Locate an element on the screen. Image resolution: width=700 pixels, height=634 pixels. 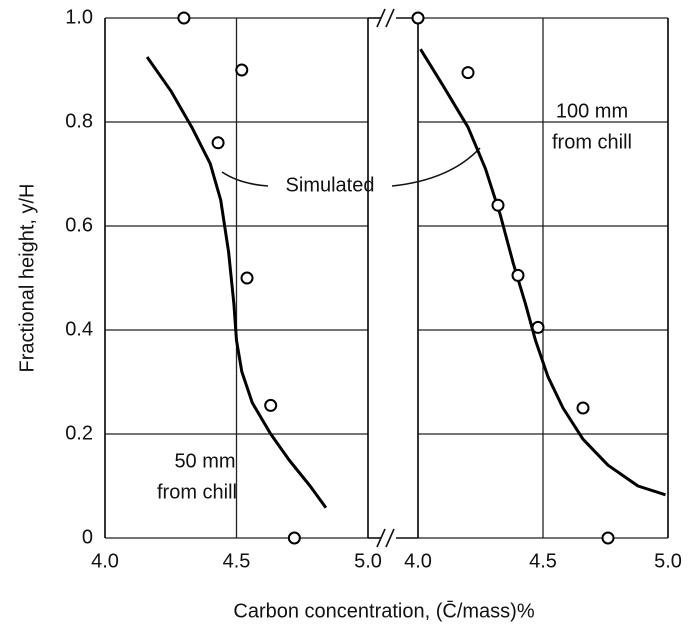
y-tick-label: 0 is located at coordinates (87, 537).